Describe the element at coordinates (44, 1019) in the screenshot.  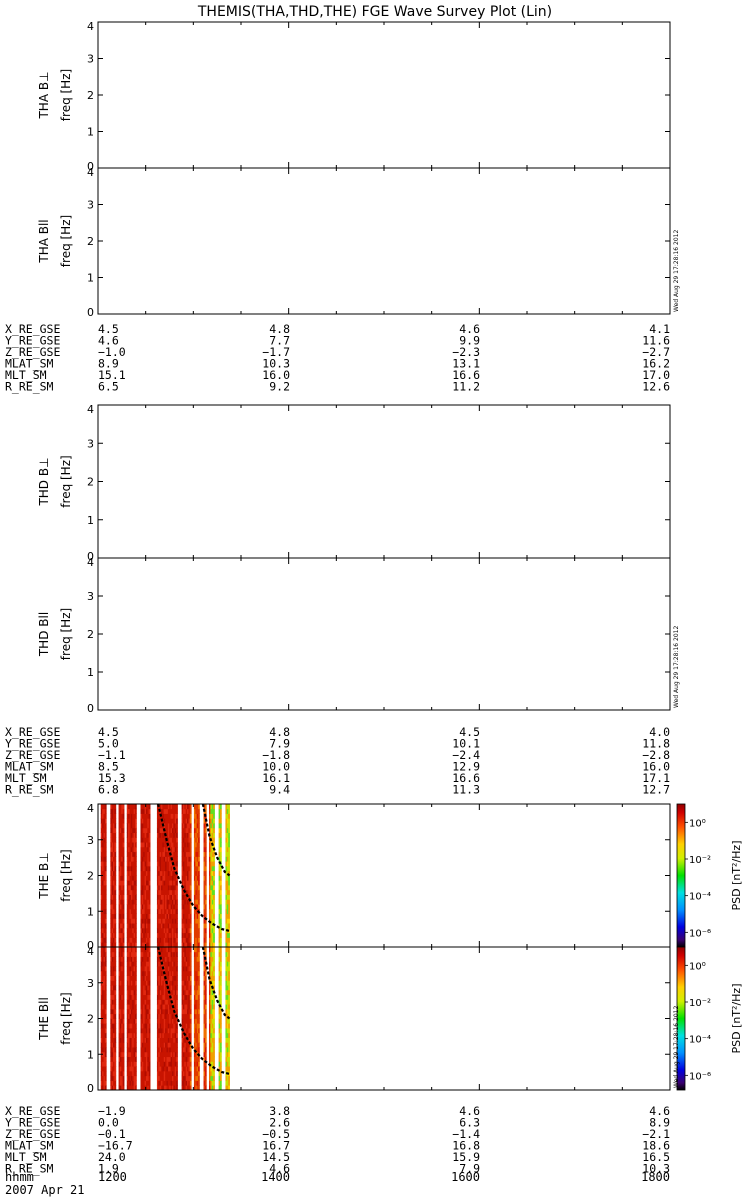
I see `the-bpar-probe-label: THE Bll` at that location.